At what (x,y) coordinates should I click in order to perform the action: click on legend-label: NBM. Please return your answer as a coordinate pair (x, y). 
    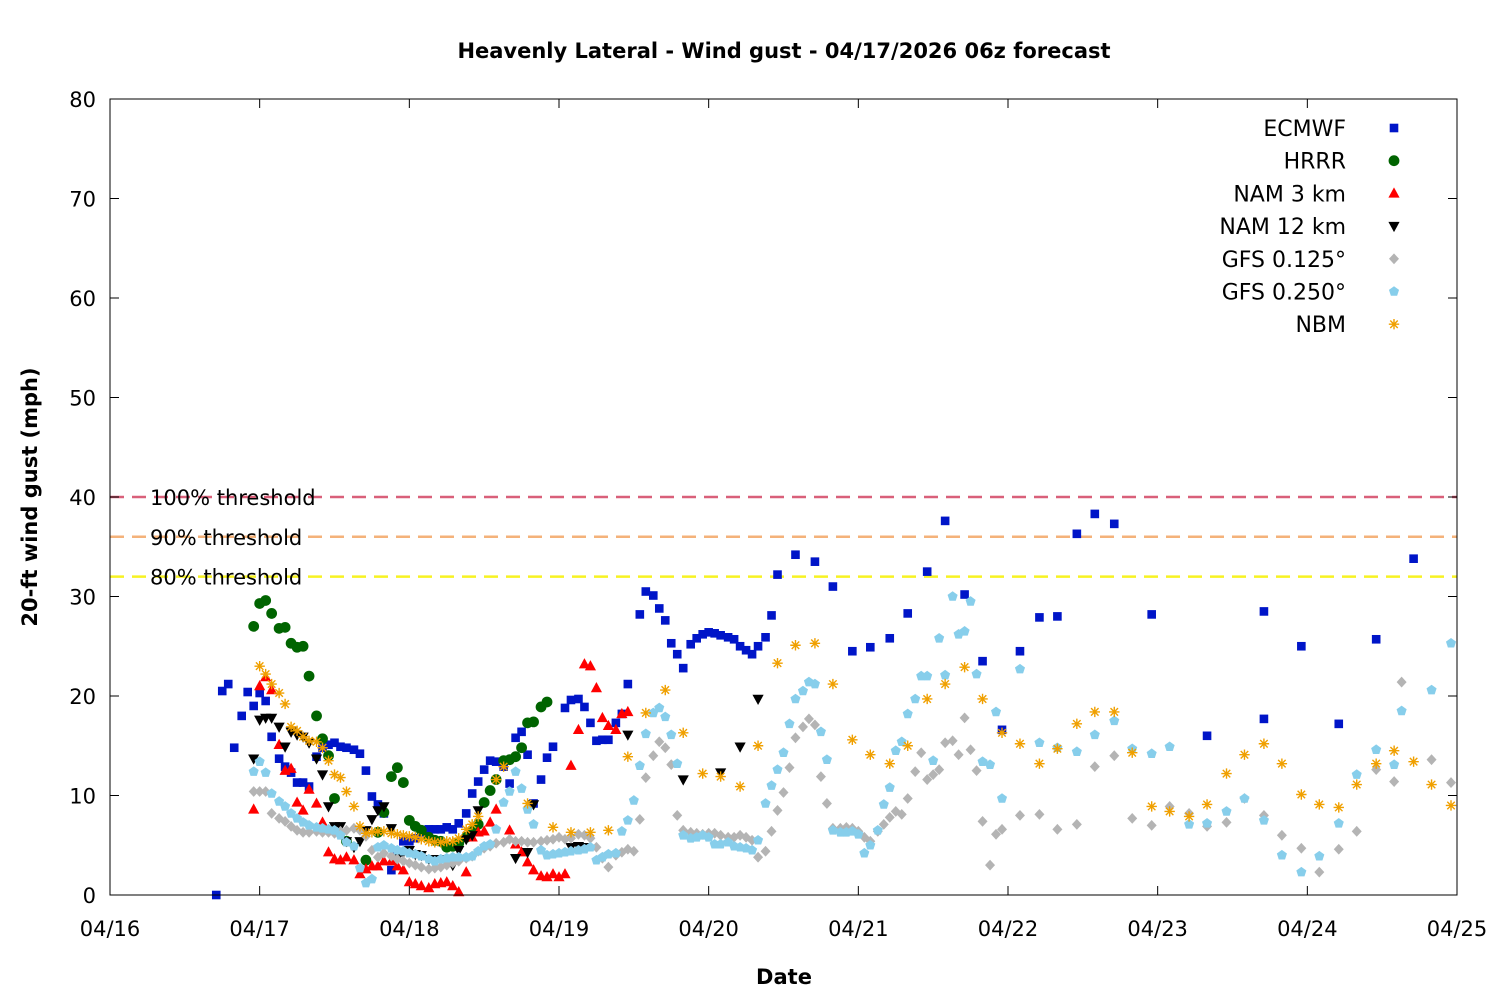
    Looking at the image, I should click on (1320, 325).